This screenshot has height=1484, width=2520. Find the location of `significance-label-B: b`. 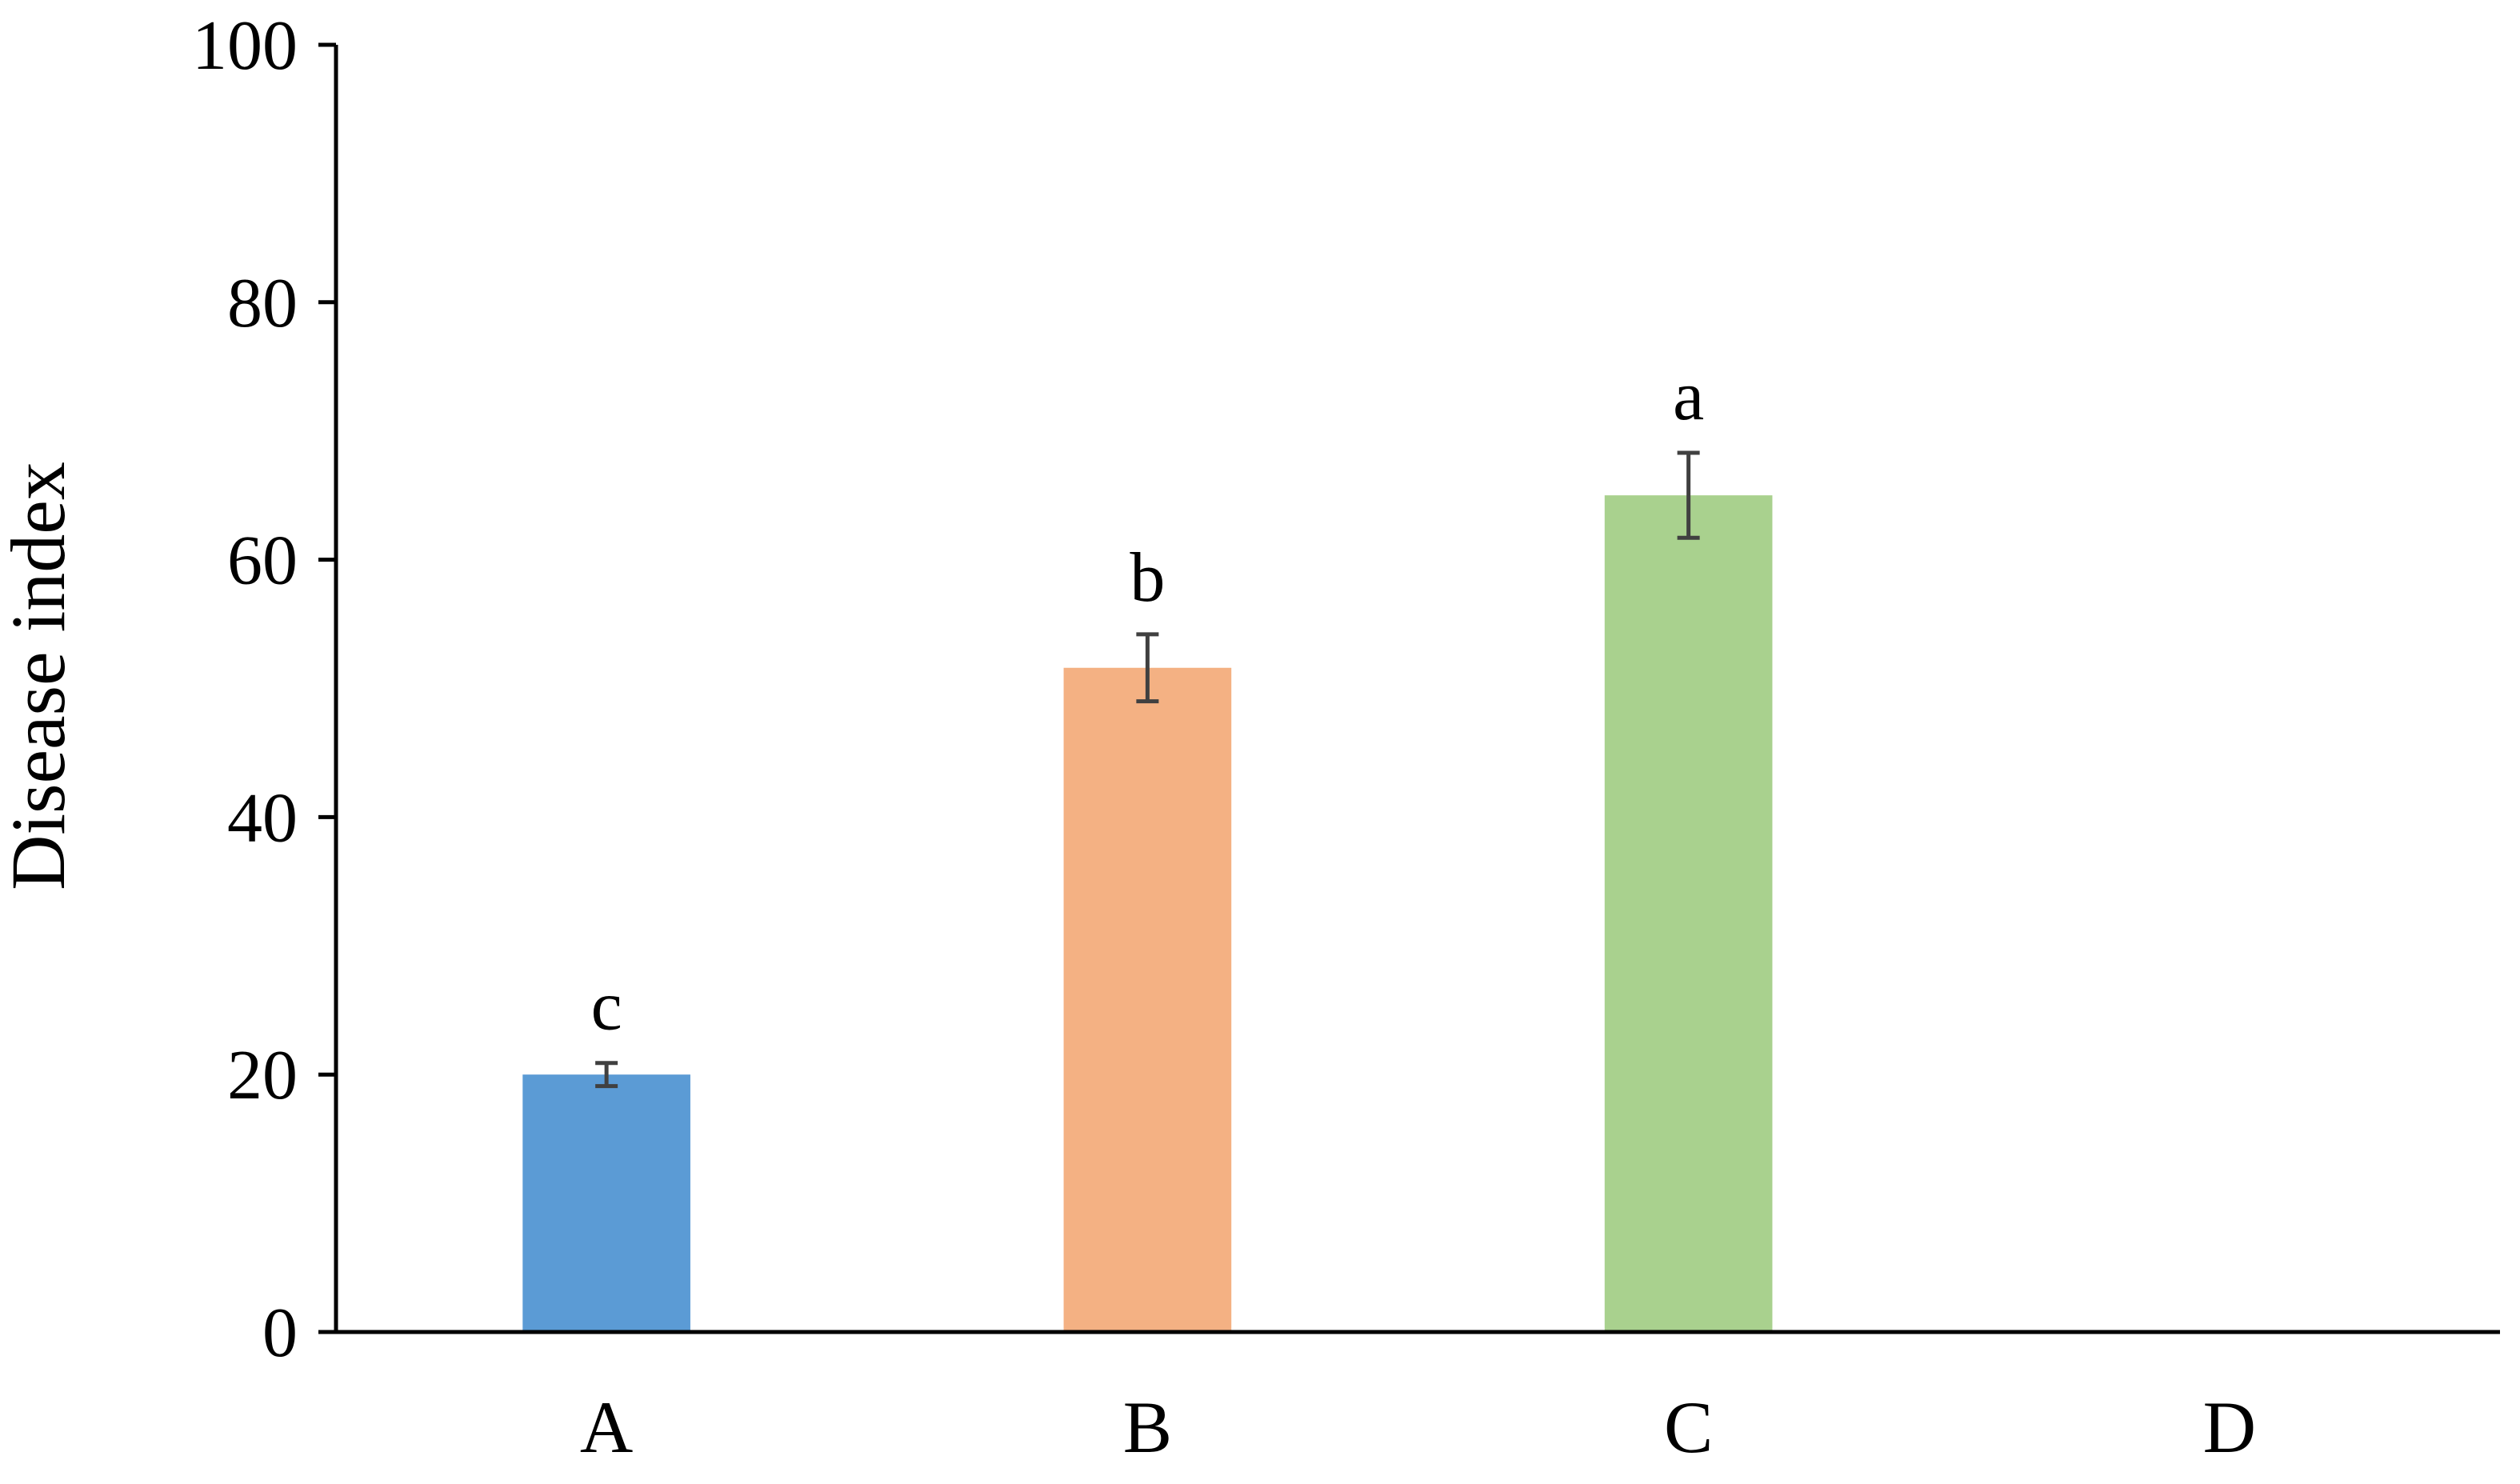

significance-label-B: b is located at coordinates (1147, 578).